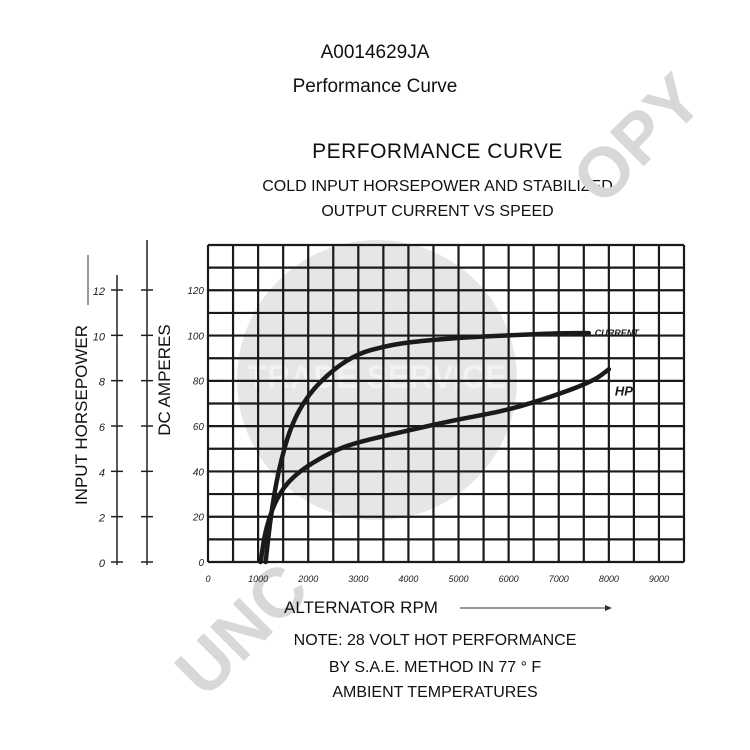 The image size is (750, 750). Describe the element at coordinates (376, 377) in the screenshot. I see `watermark-center-text: TRADE SERVICE` at that location.